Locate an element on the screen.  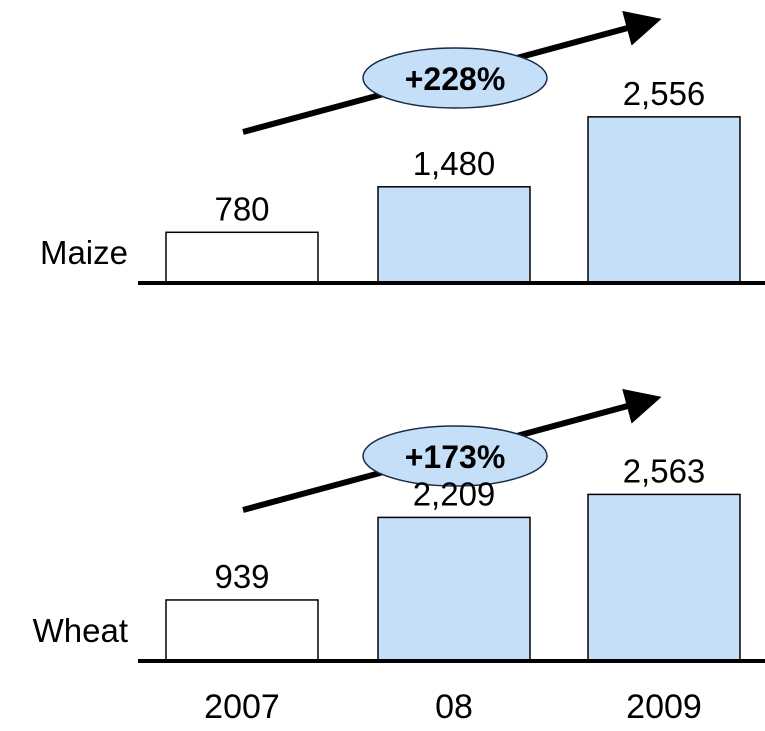
value-label: 2,209 is located at coordinates (454, 493).